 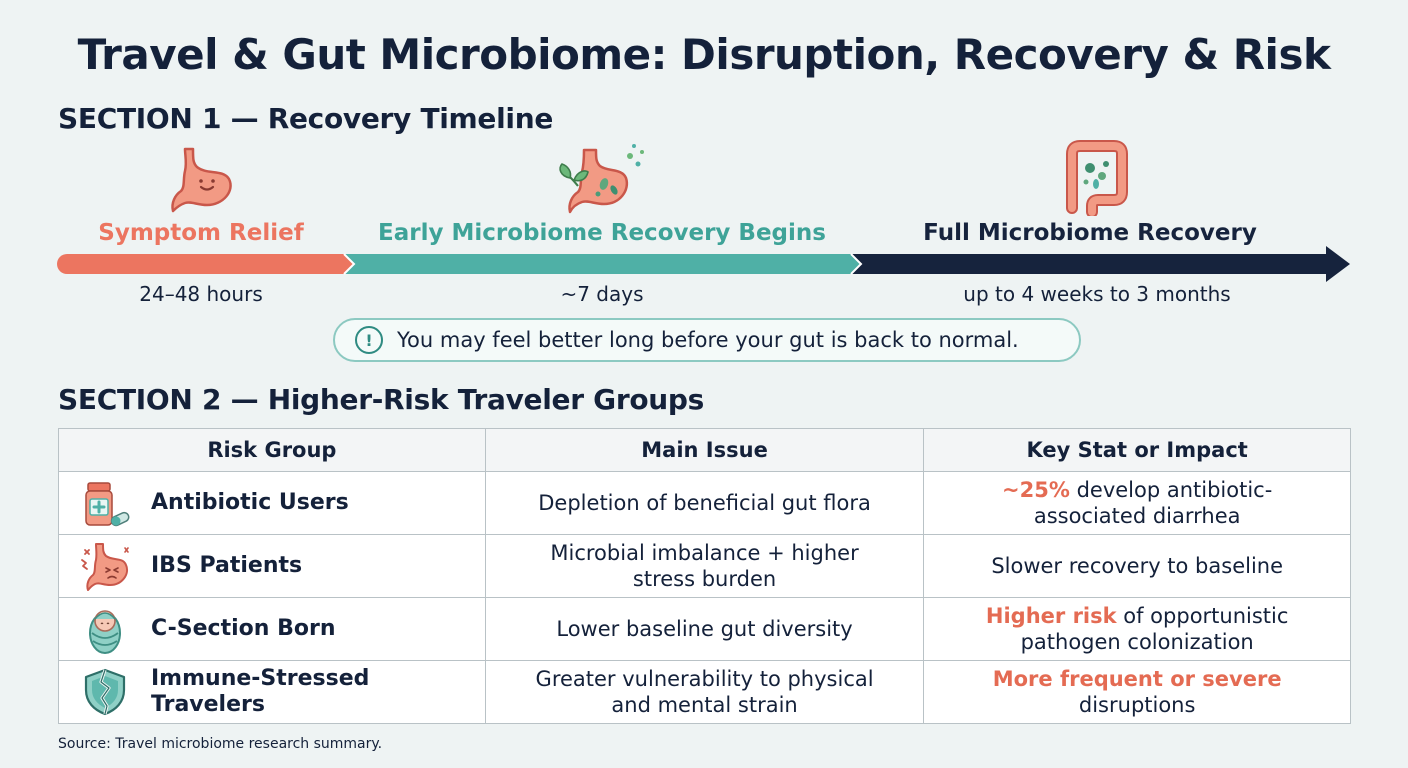 I want to click on risk-group-cell: Immune-Stressed Travelers, so click(x=272, y=692).